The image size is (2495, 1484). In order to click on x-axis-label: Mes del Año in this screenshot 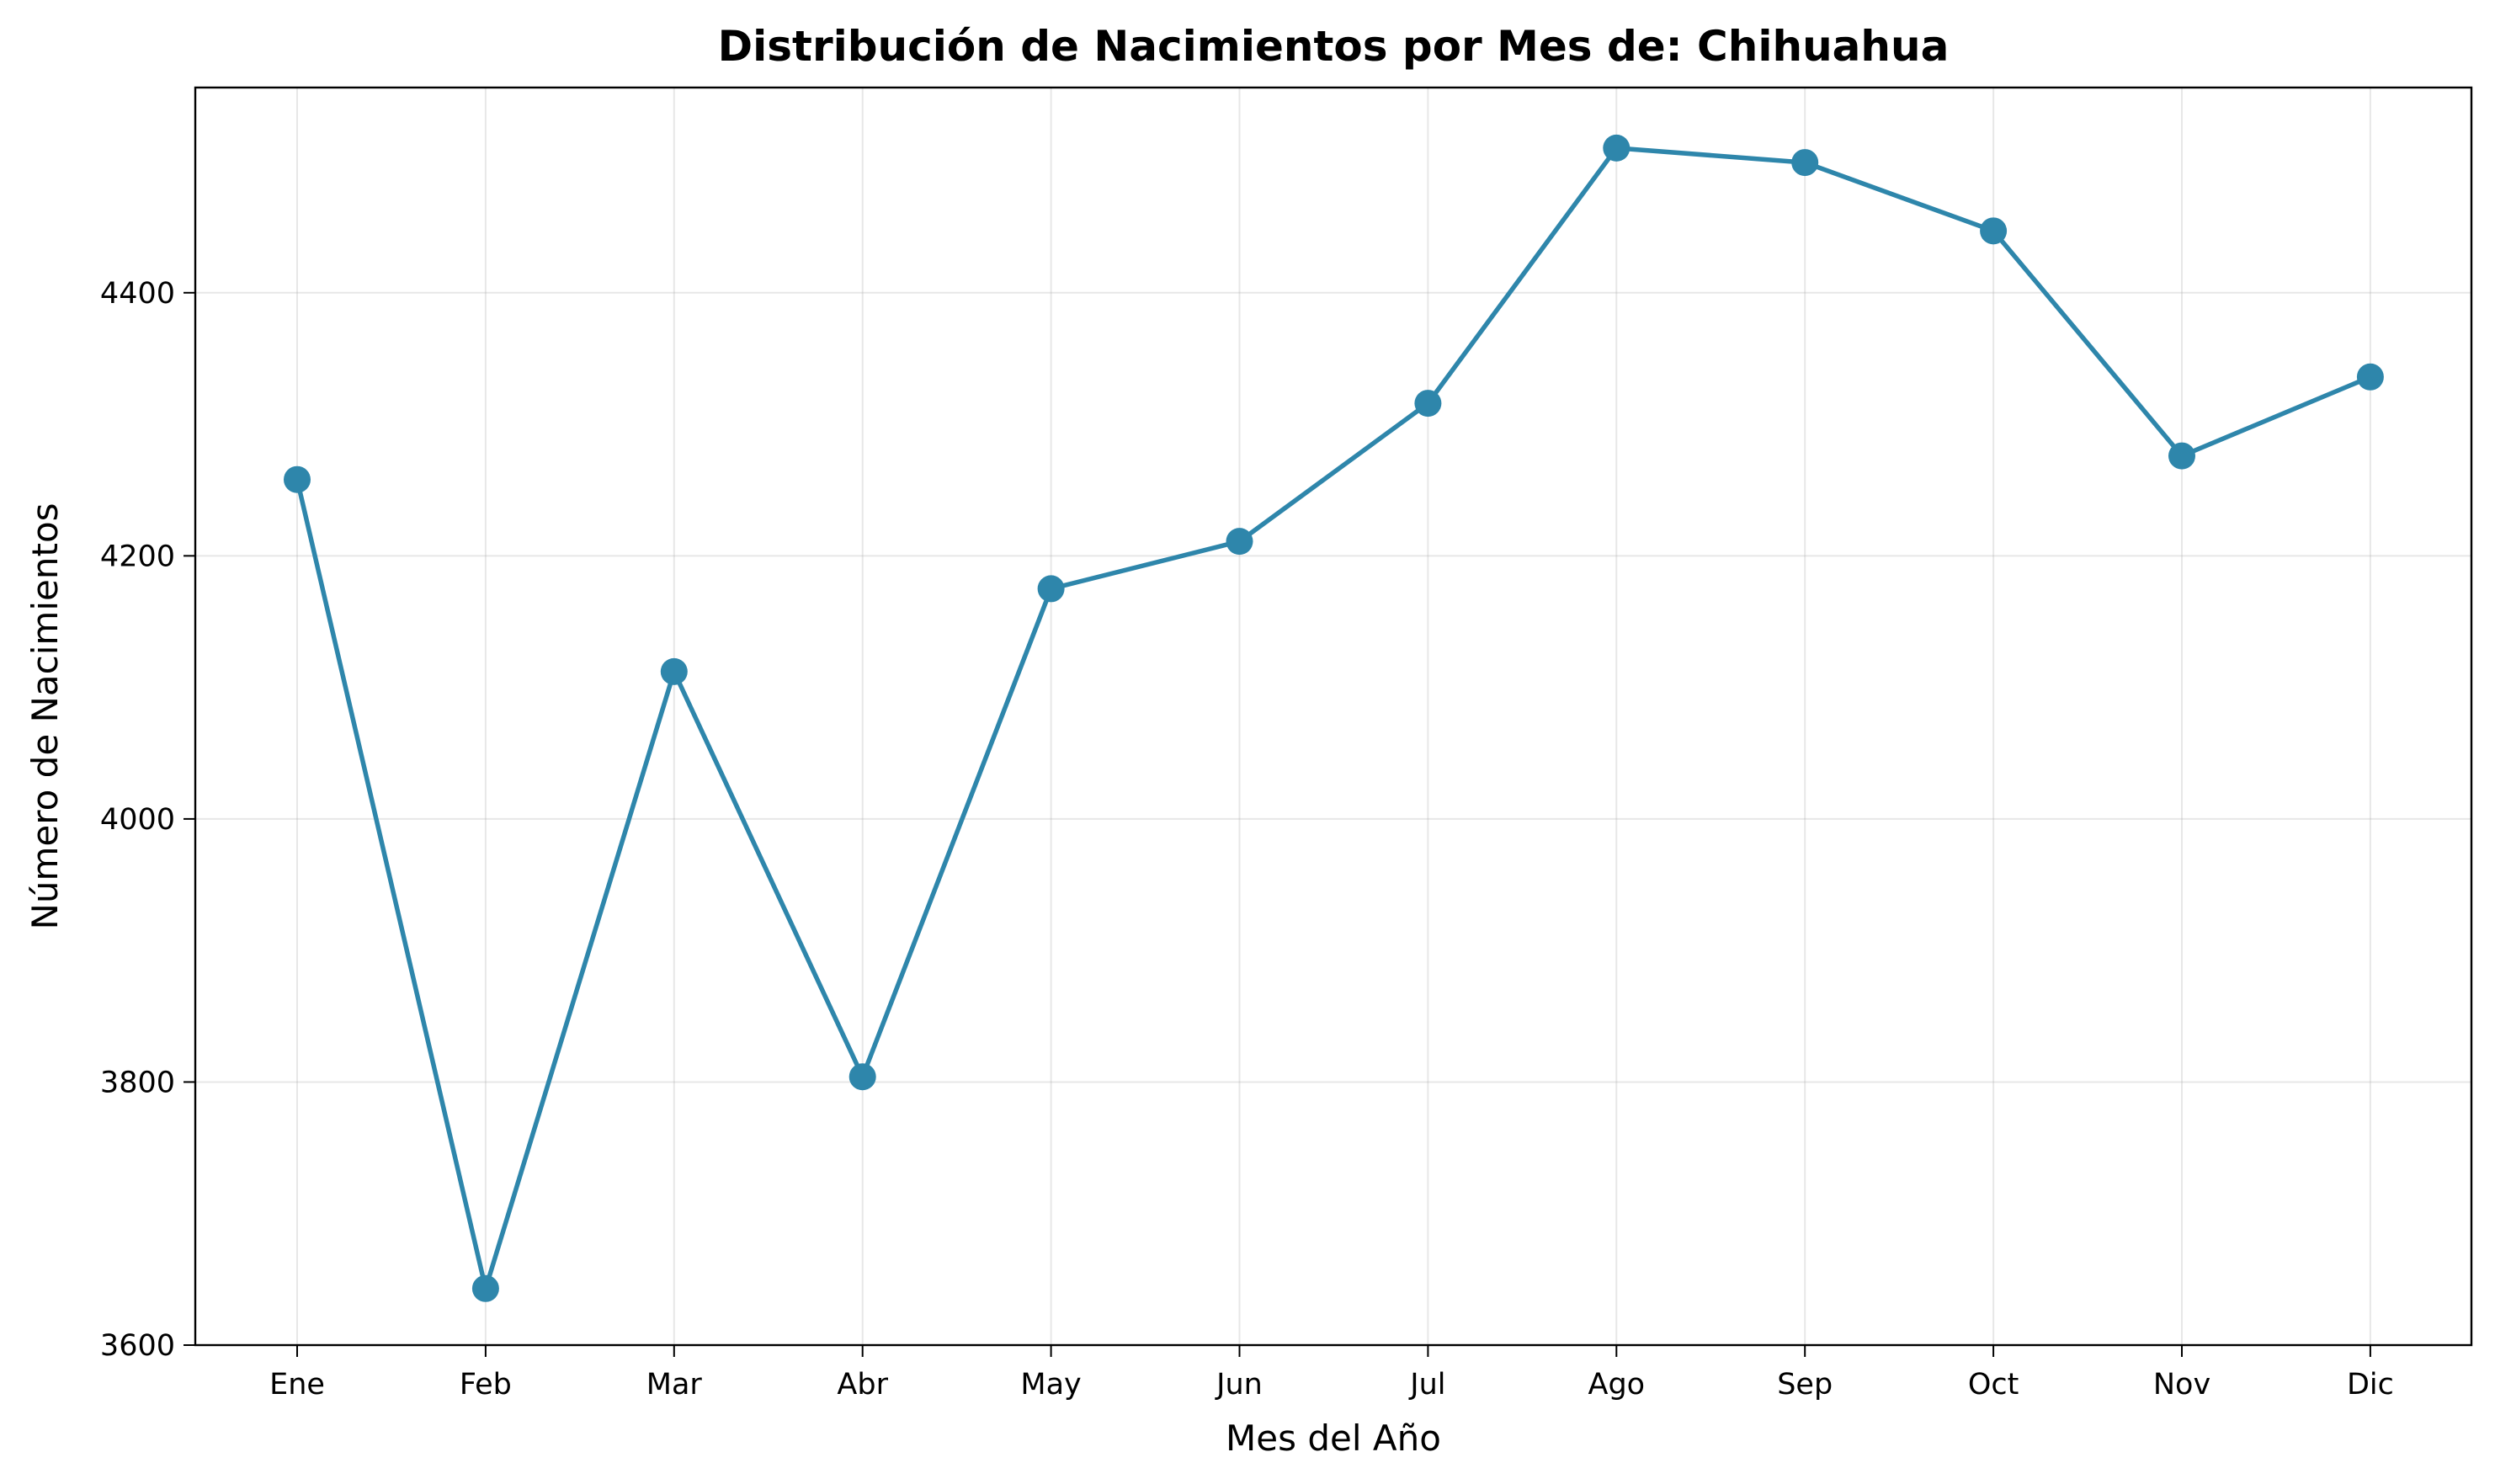, I will do `click(1333, 1438)`.